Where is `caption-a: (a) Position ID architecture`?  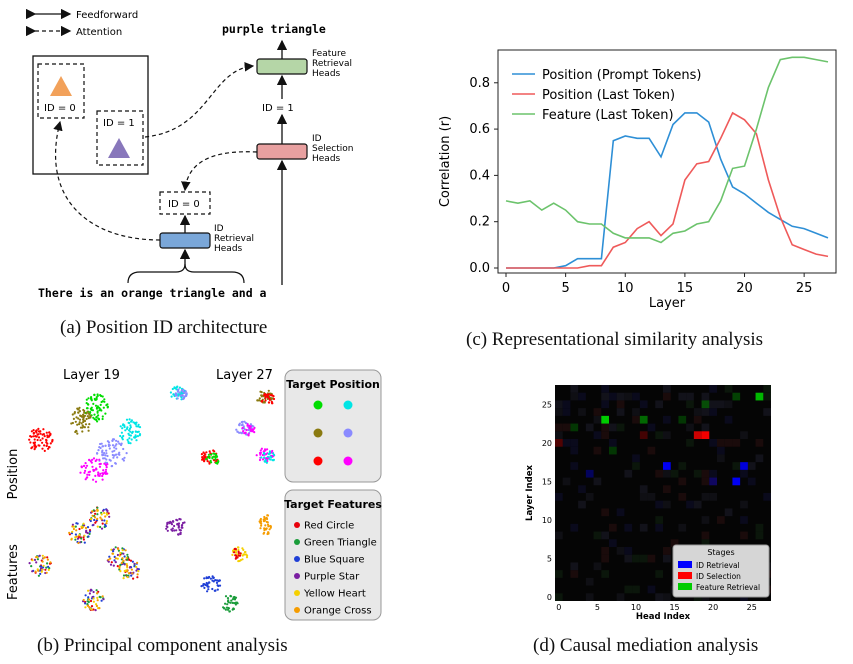
caption-a: (a) Position ID architecture is located at coordinates (164, 327).